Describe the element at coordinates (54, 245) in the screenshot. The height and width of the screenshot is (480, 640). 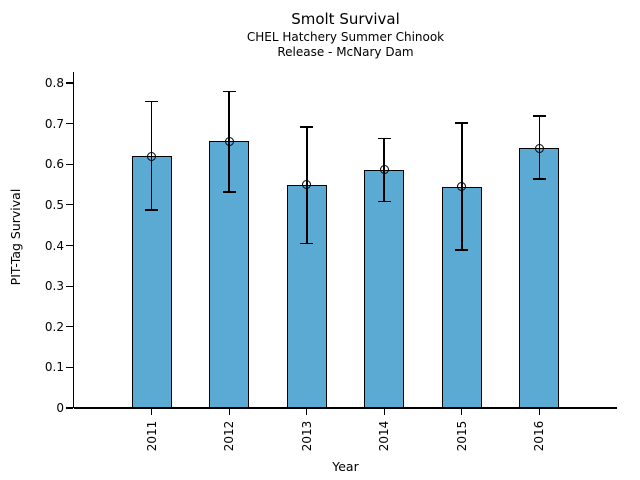
I see `y-tick-label: 0.4` at that location.